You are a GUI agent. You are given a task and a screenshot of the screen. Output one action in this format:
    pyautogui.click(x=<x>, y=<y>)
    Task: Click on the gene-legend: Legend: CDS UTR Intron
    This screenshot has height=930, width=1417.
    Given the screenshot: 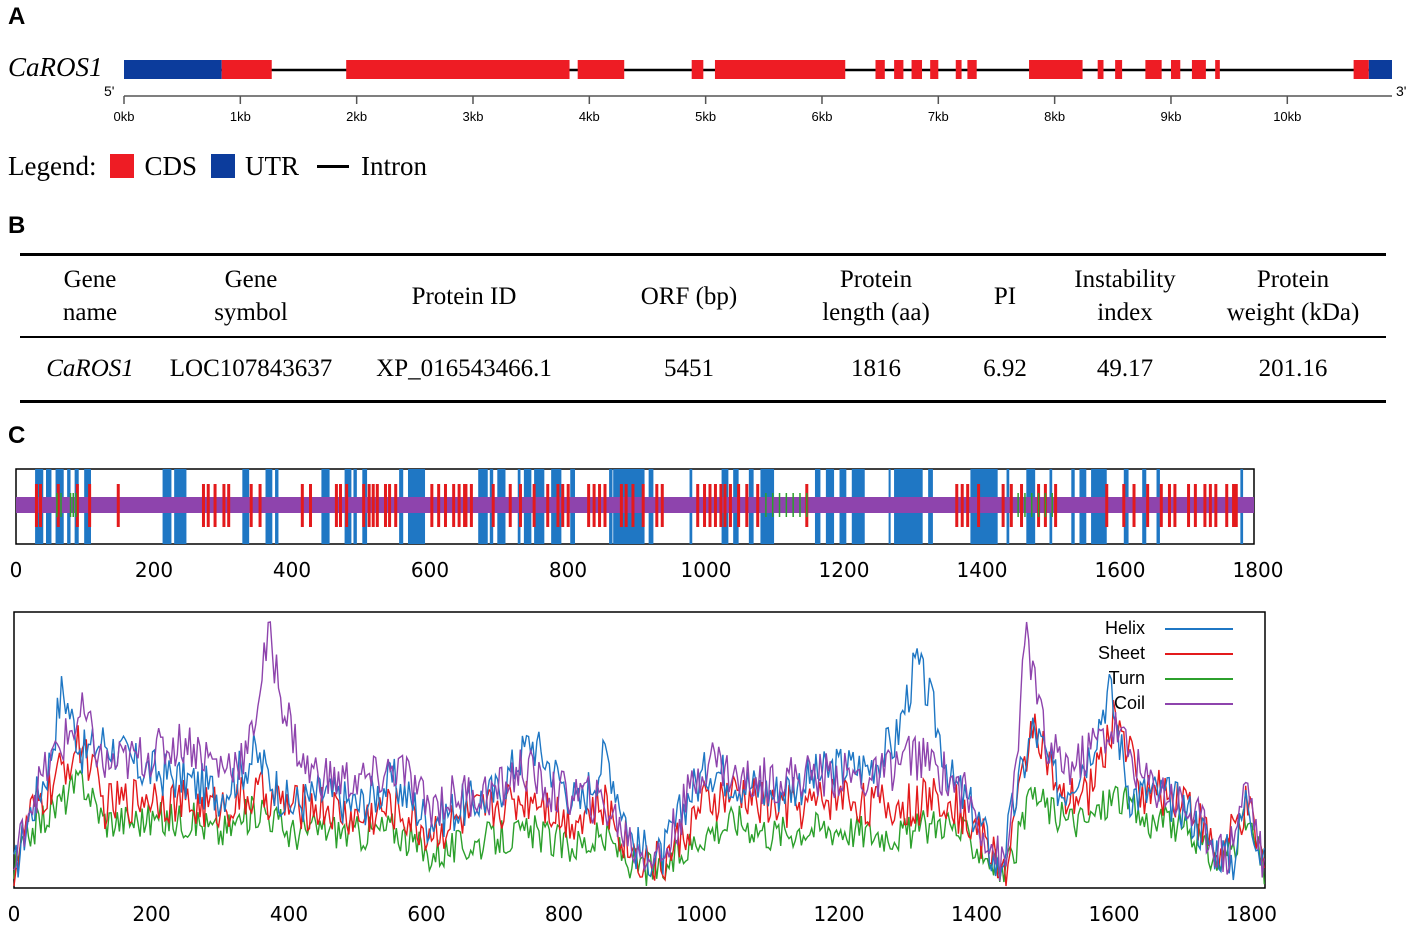 What is the action you would take?
    pyautogui.click(x=217, y=166)
    